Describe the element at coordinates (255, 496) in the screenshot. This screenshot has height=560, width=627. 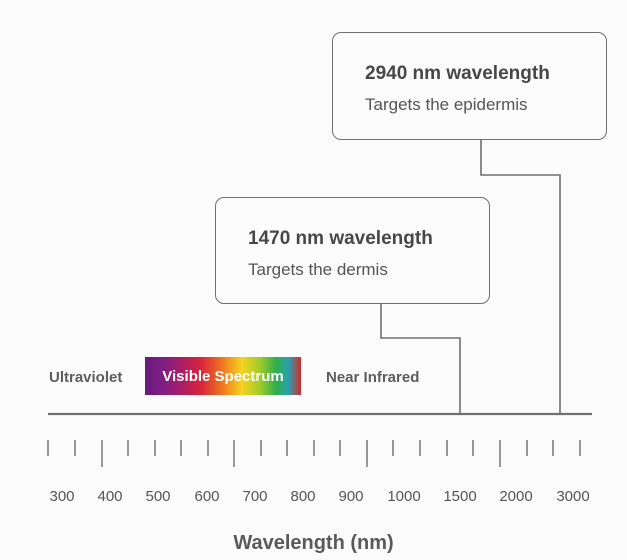
I see `tick-label: 700` at that location.